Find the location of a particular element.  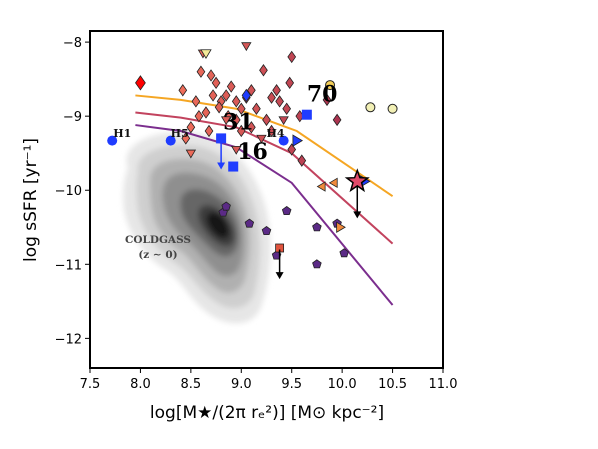

y-tick-label: −8 is located at coordinates (72, 43).